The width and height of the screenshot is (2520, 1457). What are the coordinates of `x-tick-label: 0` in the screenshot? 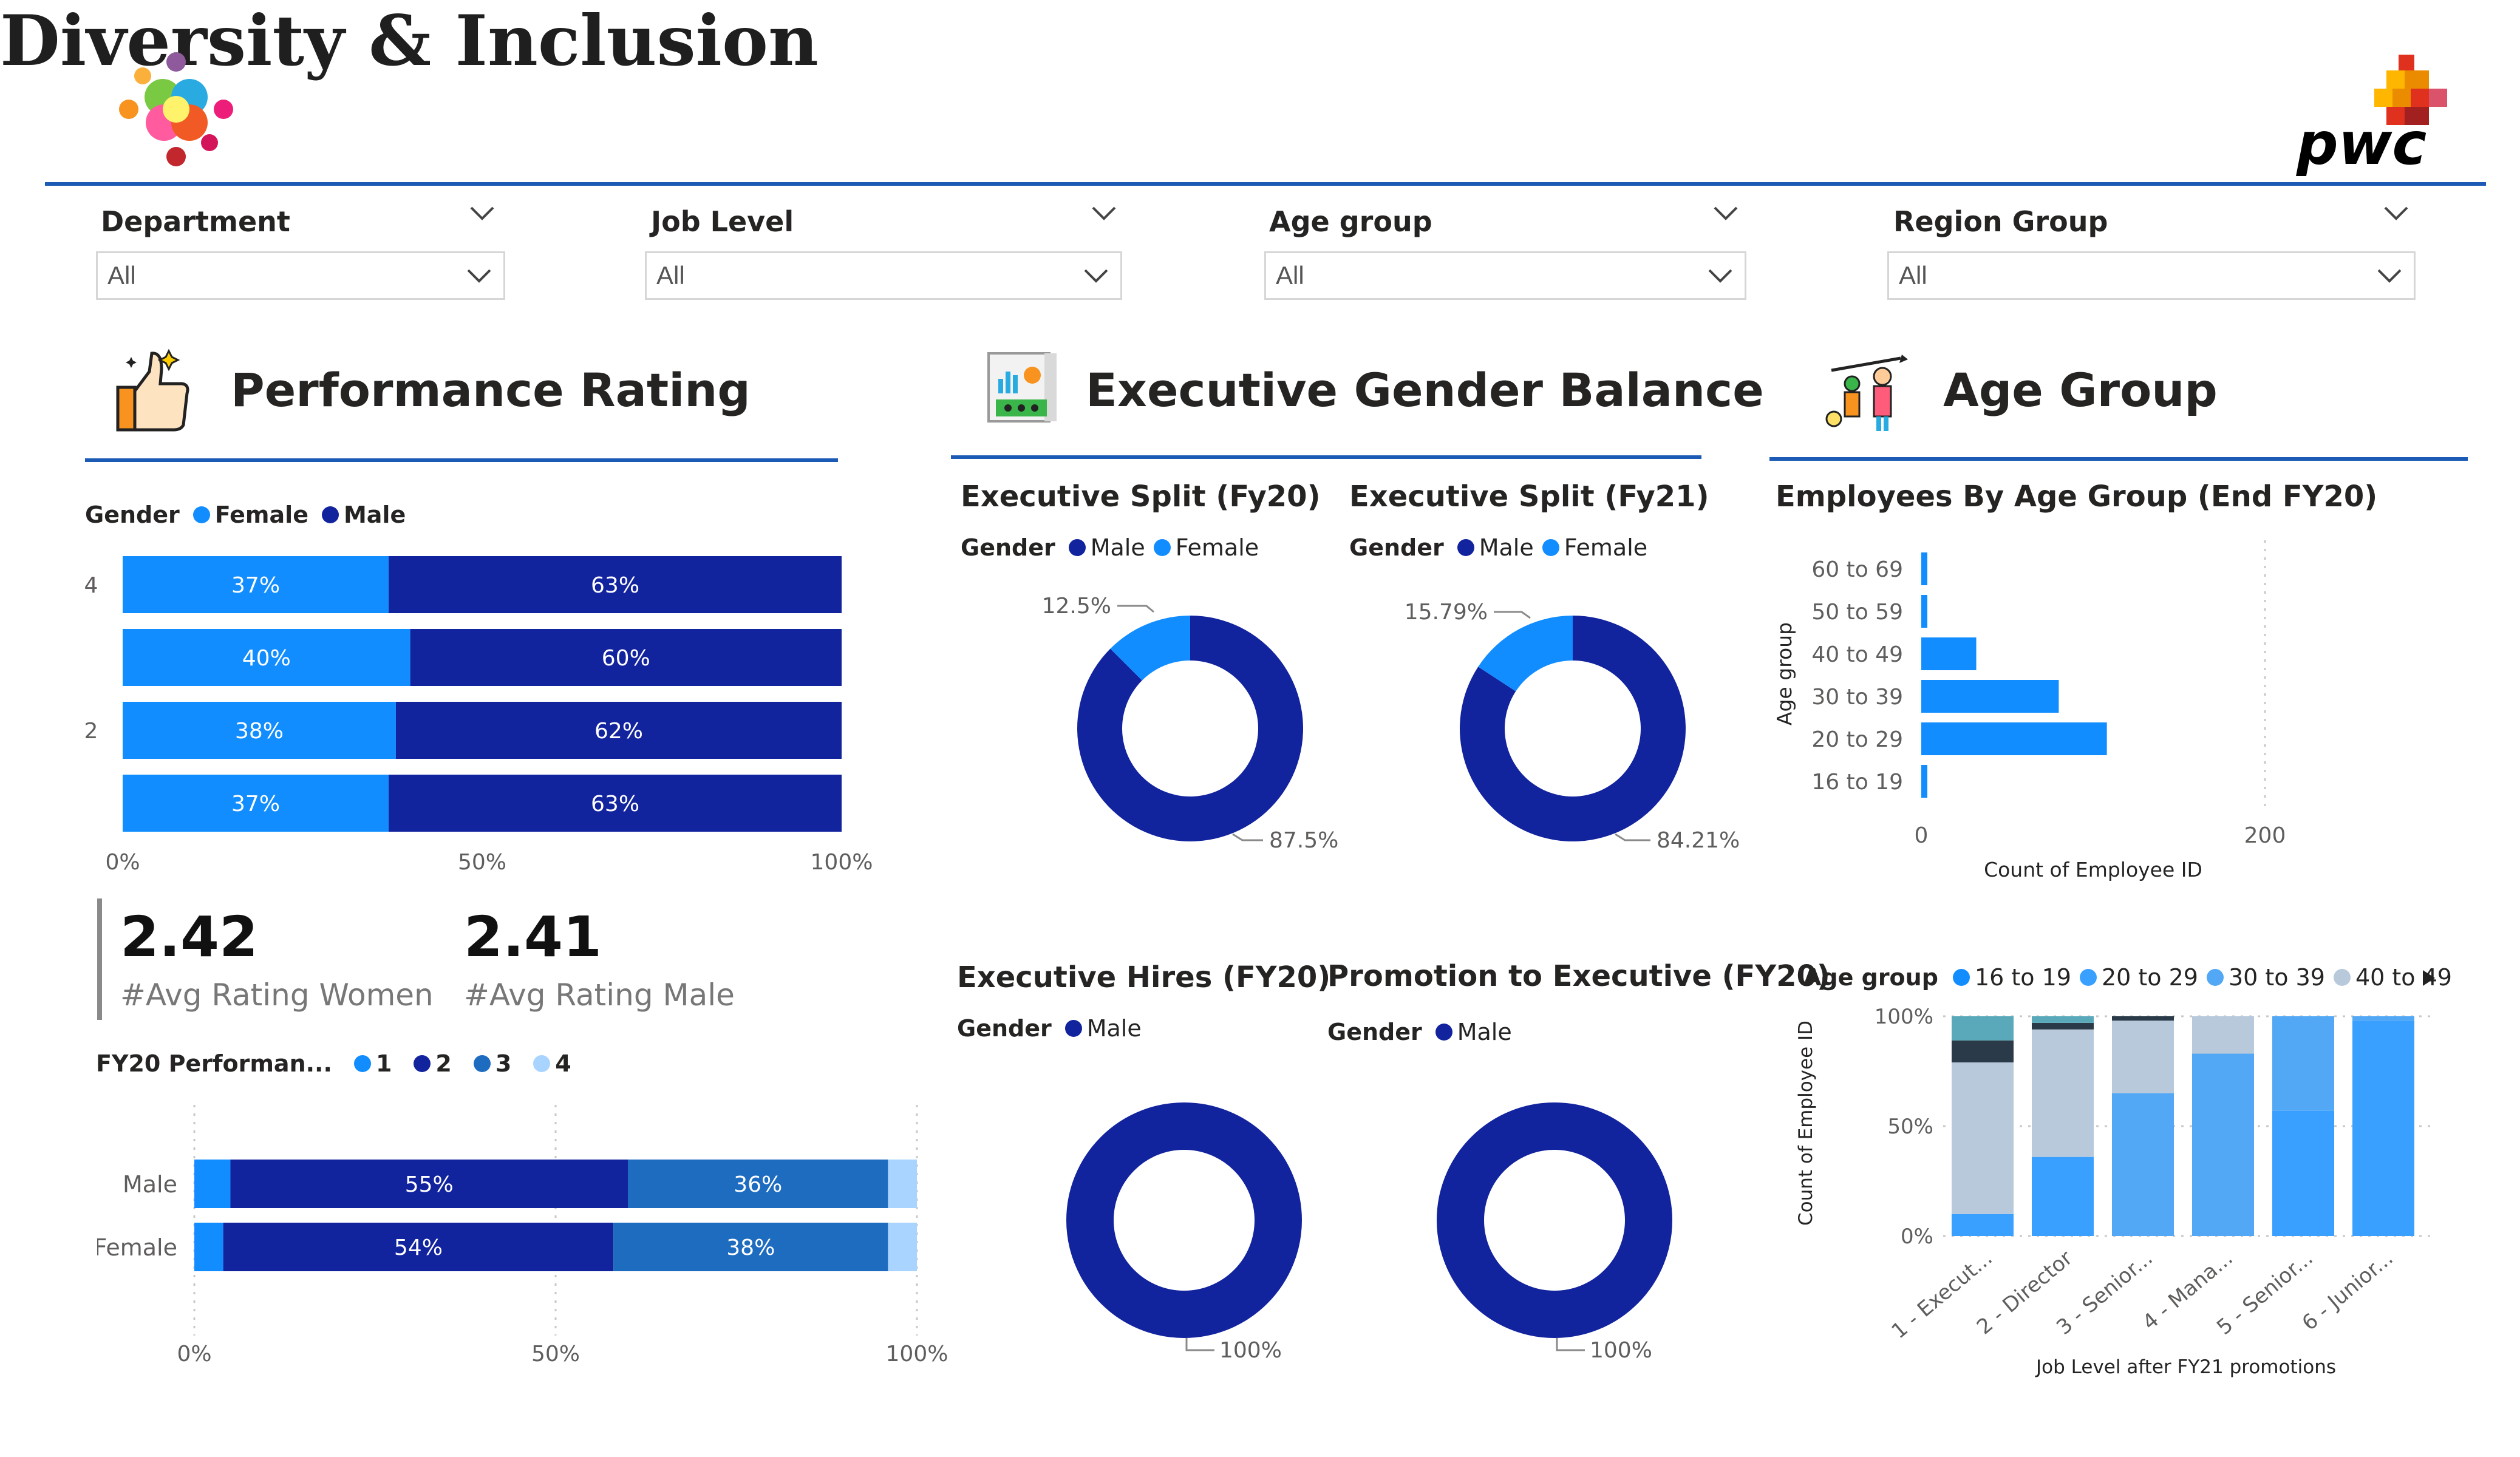 It's located at (1922, 835).